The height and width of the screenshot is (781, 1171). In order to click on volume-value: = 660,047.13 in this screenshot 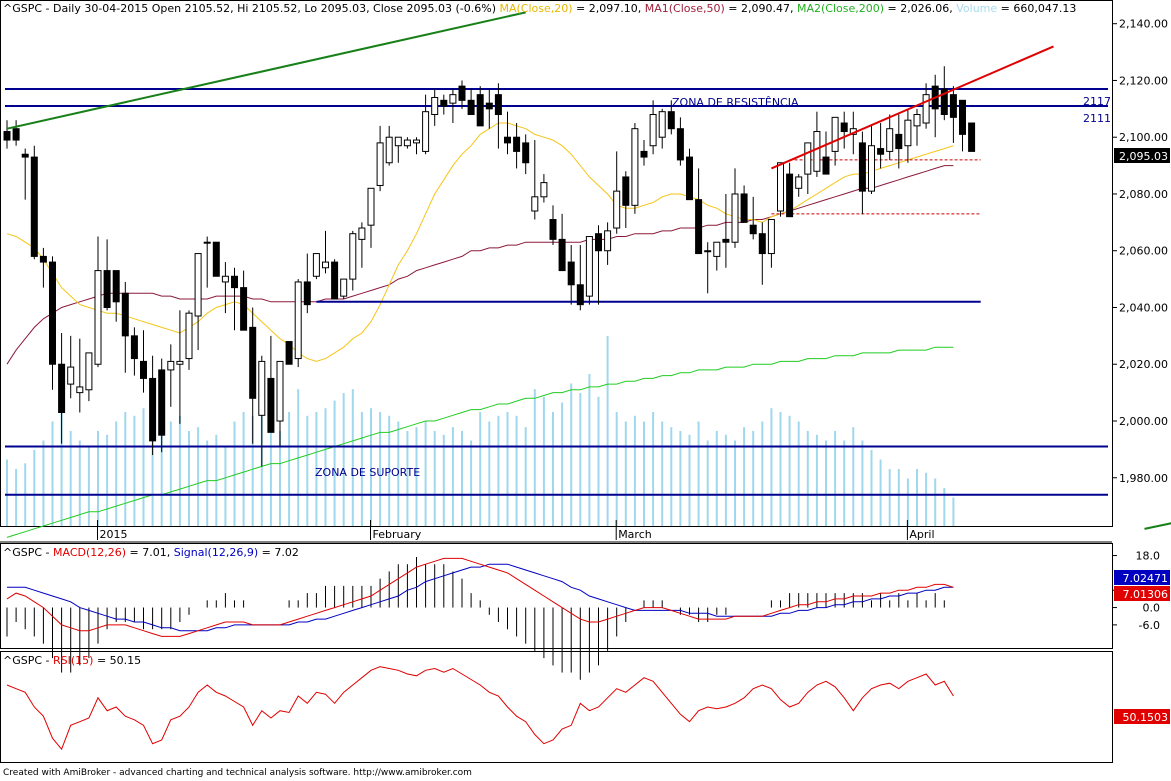, I will do `click(1036, 8)`.